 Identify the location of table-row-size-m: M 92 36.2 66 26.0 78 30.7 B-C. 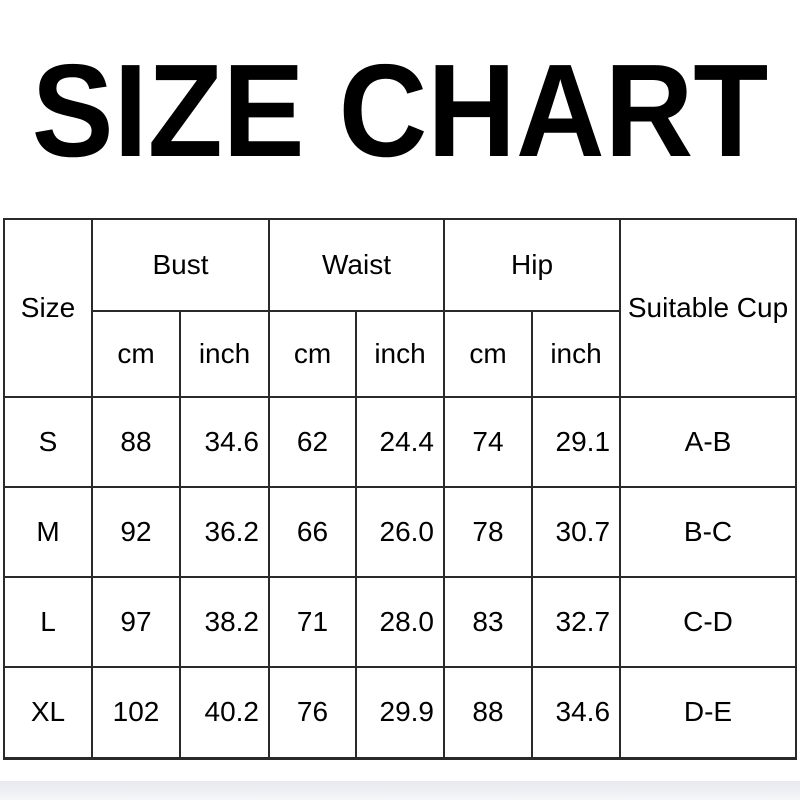
(400, 532).